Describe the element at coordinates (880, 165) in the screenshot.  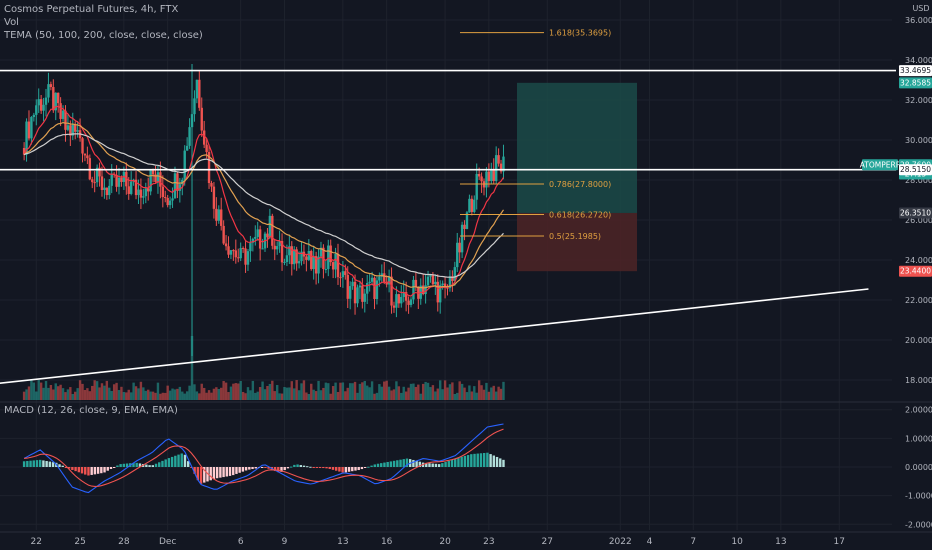
I see `symbol-badge: ATOMPERP` at that location.